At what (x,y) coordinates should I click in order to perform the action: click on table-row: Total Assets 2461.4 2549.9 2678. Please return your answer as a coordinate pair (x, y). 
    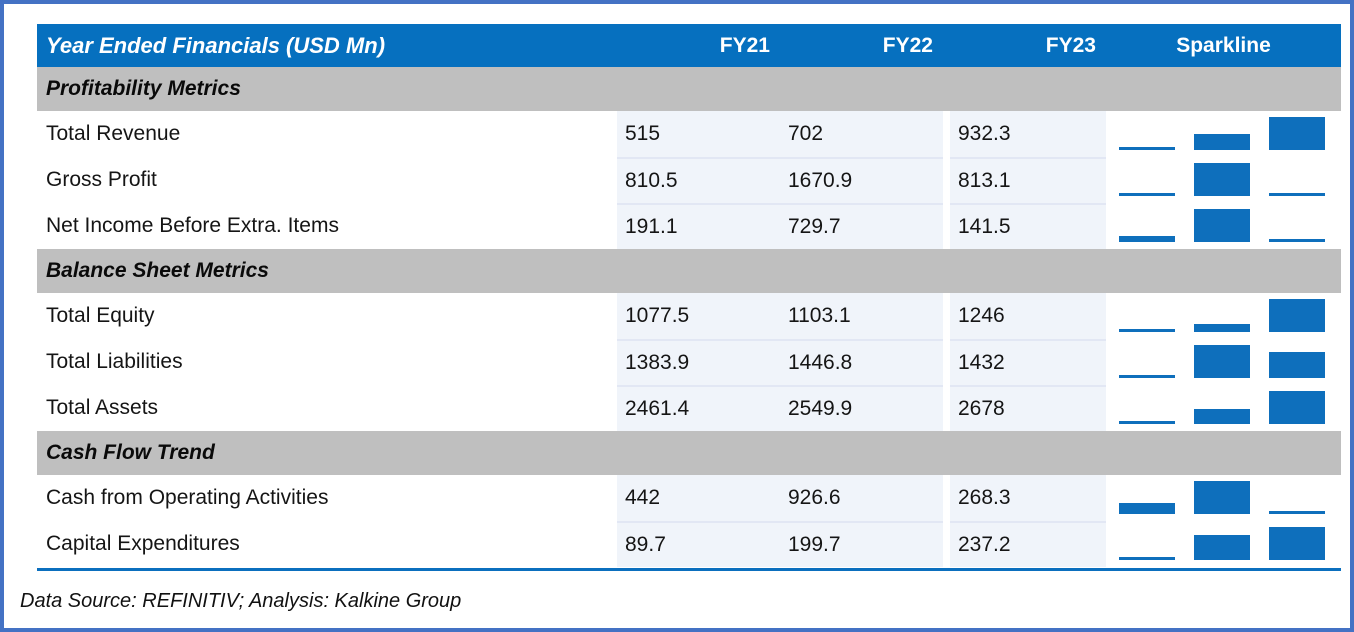
    Looking at the image, I should click on (689, 408).